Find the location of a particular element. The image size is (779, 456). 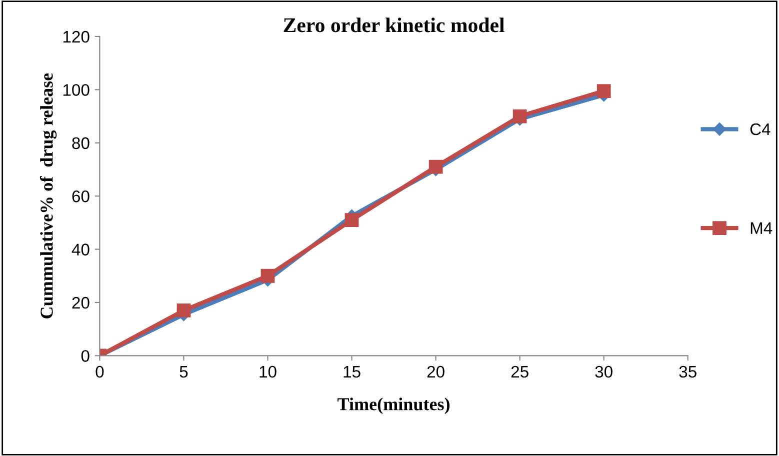

y-axis-title: Cummulative% of drug release is located at coordinates (48, 195).